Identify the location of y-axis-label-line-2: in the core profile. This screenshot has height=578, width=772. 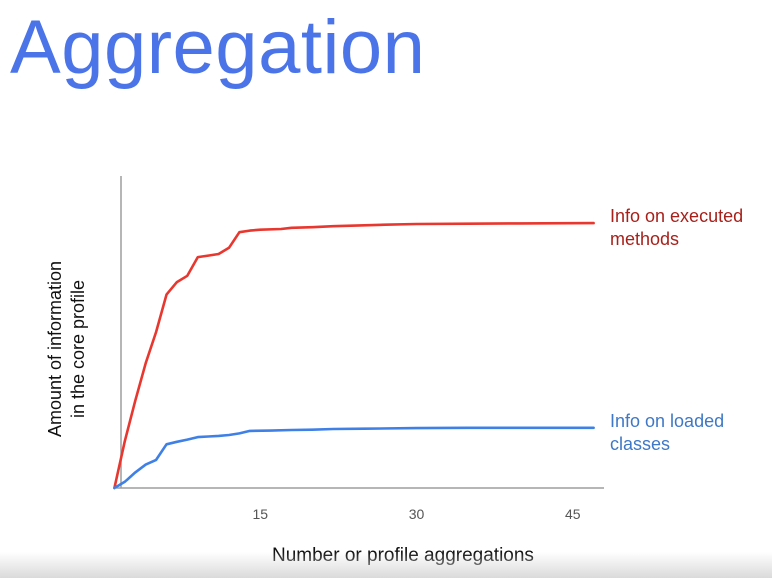
(78, 349).